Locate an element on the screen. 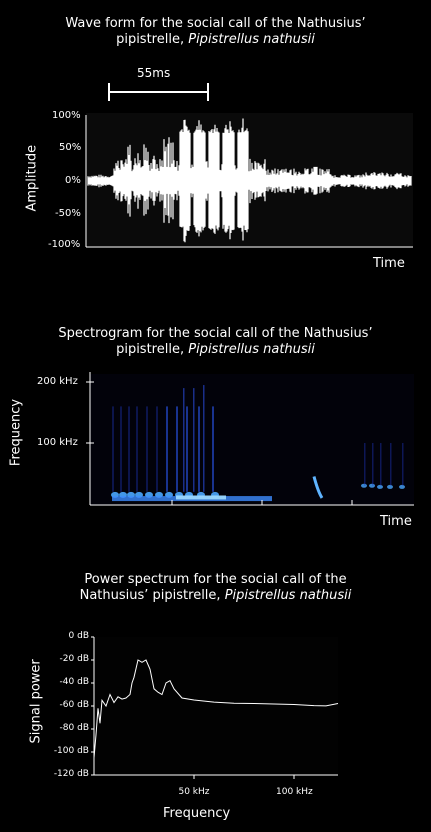  waveform-trace is located at coordinates (249, 180).